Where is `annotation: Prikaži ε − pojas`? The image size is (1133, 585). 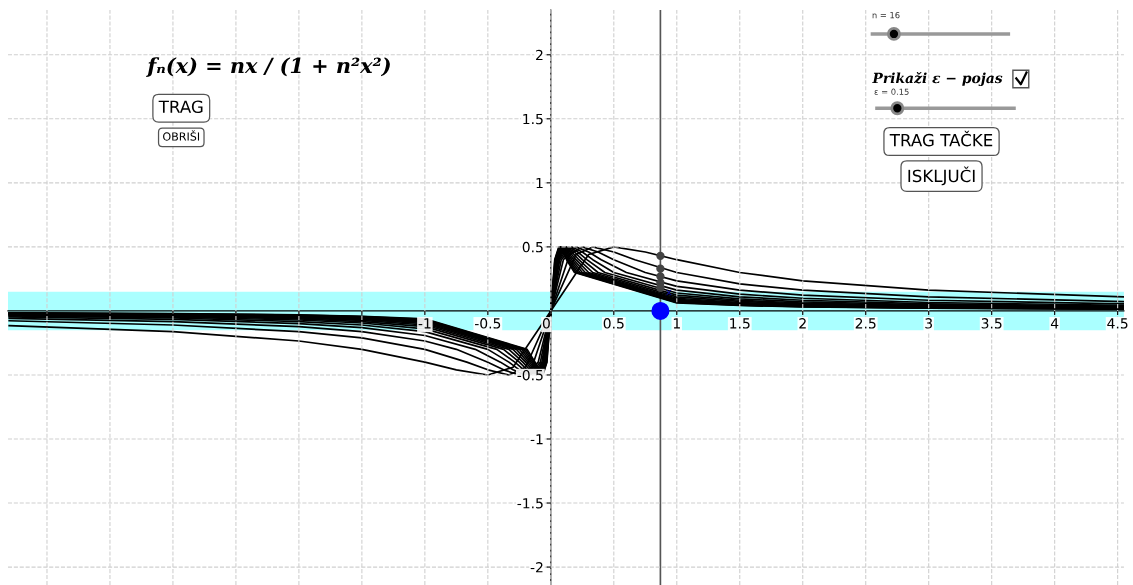 annotation: Prikaži ε − pojas is located at coordinates (937, 79).